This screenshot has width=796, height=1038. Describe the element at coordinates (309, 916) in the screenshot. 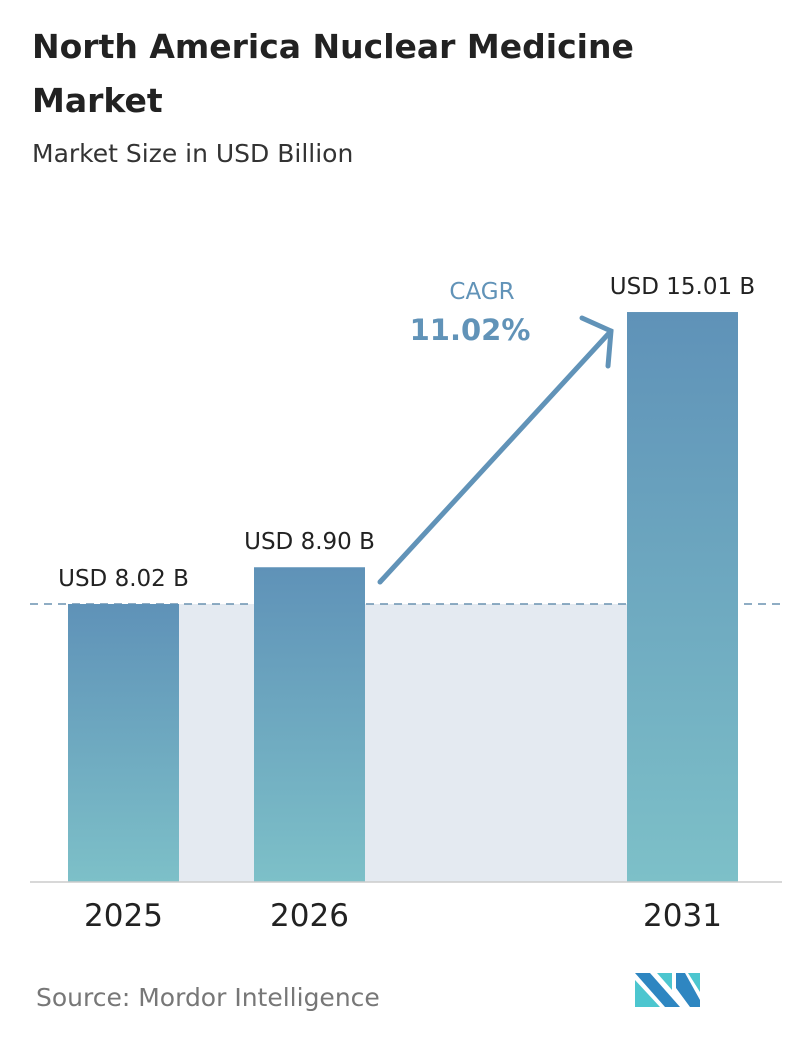

I see `x-tick-label-2026: 2026` at that location.